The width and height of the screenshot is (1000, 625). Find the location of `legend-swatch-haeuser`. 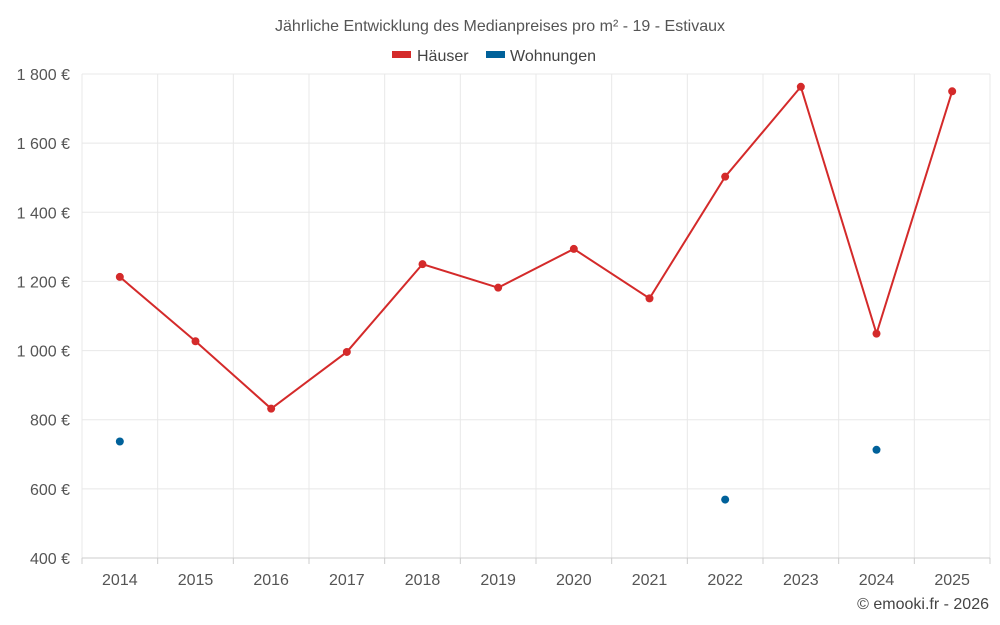

legend-swatch-haeuser is located at coordinates (401, 54).